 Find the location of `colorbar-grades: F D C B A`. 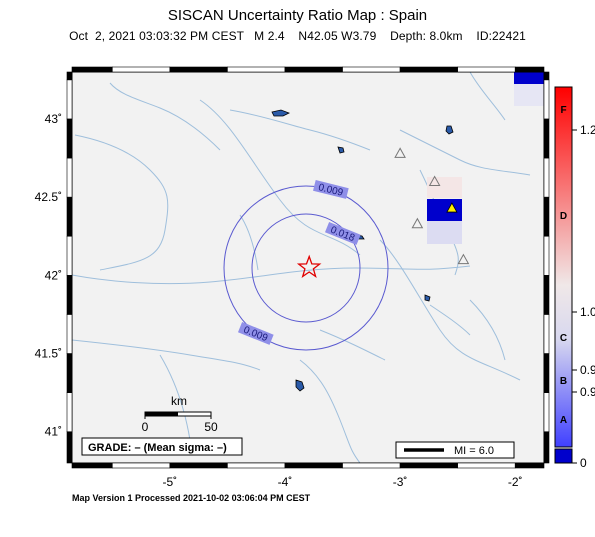

colorbar-grades: F D C B A is located at coordinates (563, 265).